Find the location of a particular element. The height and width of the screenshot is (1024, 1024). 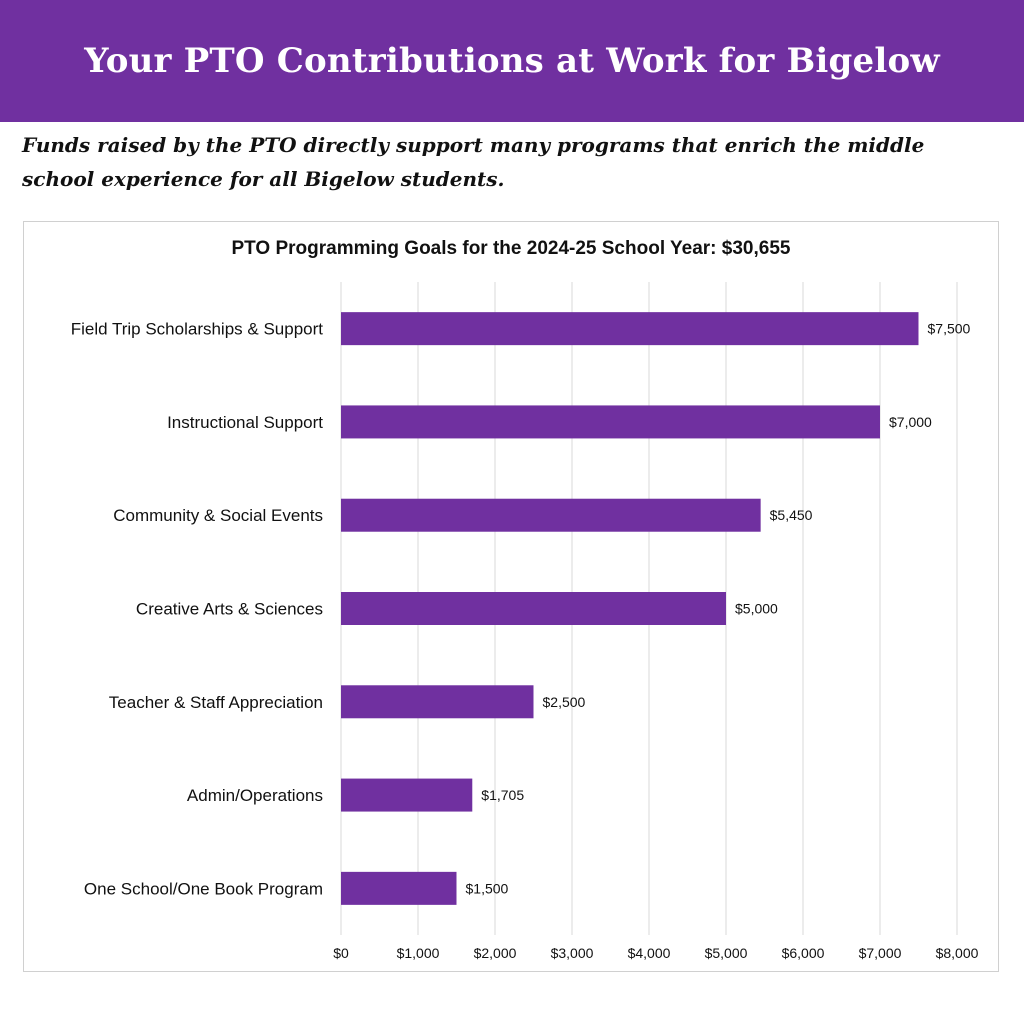

data-label: $7,000 is located at coordinates (910, 422).